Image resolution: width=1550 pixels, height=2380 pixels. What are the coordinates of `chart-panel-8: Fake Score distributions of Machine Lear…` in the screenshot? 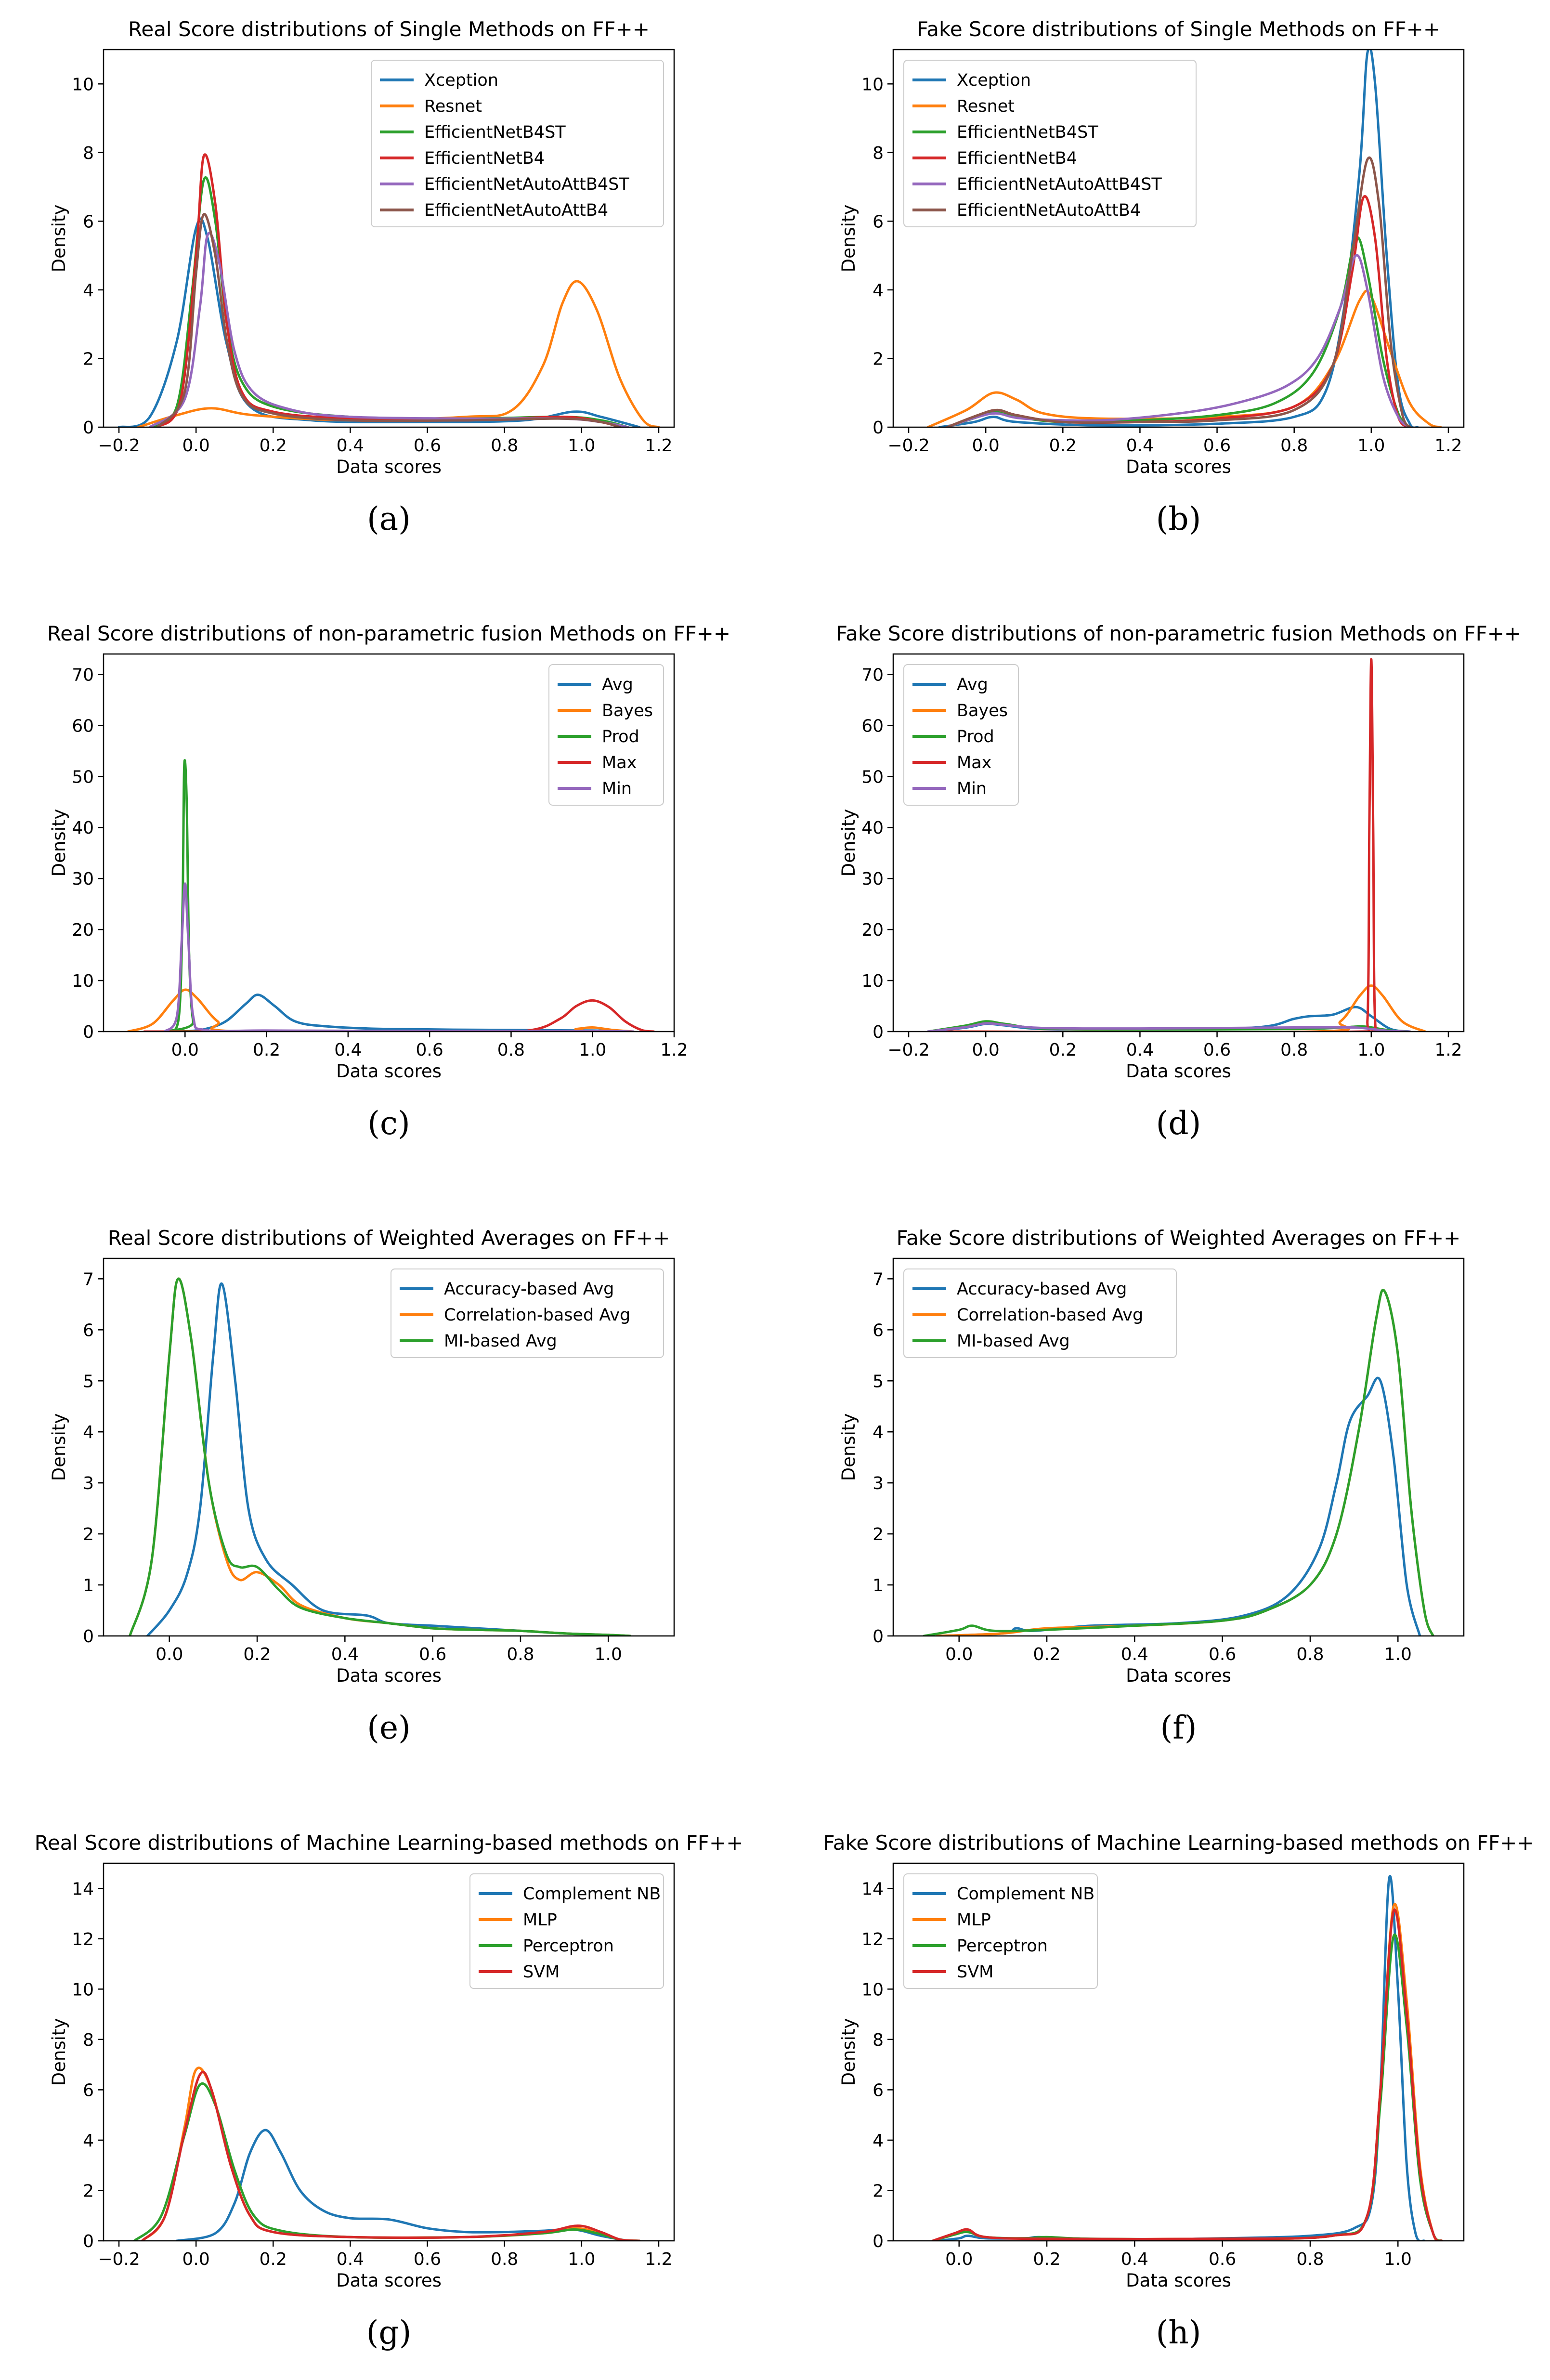 It's located at (1178, 2091).